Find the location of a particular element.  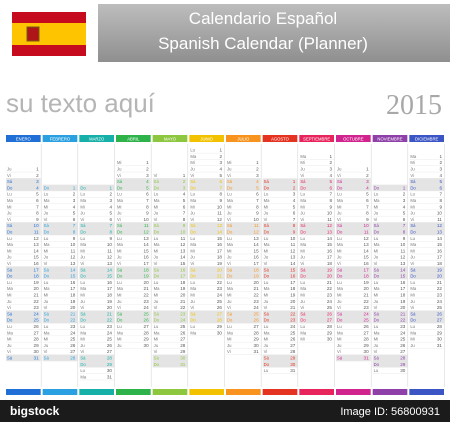

day-number: 30 is located at coordinates (220, 332).